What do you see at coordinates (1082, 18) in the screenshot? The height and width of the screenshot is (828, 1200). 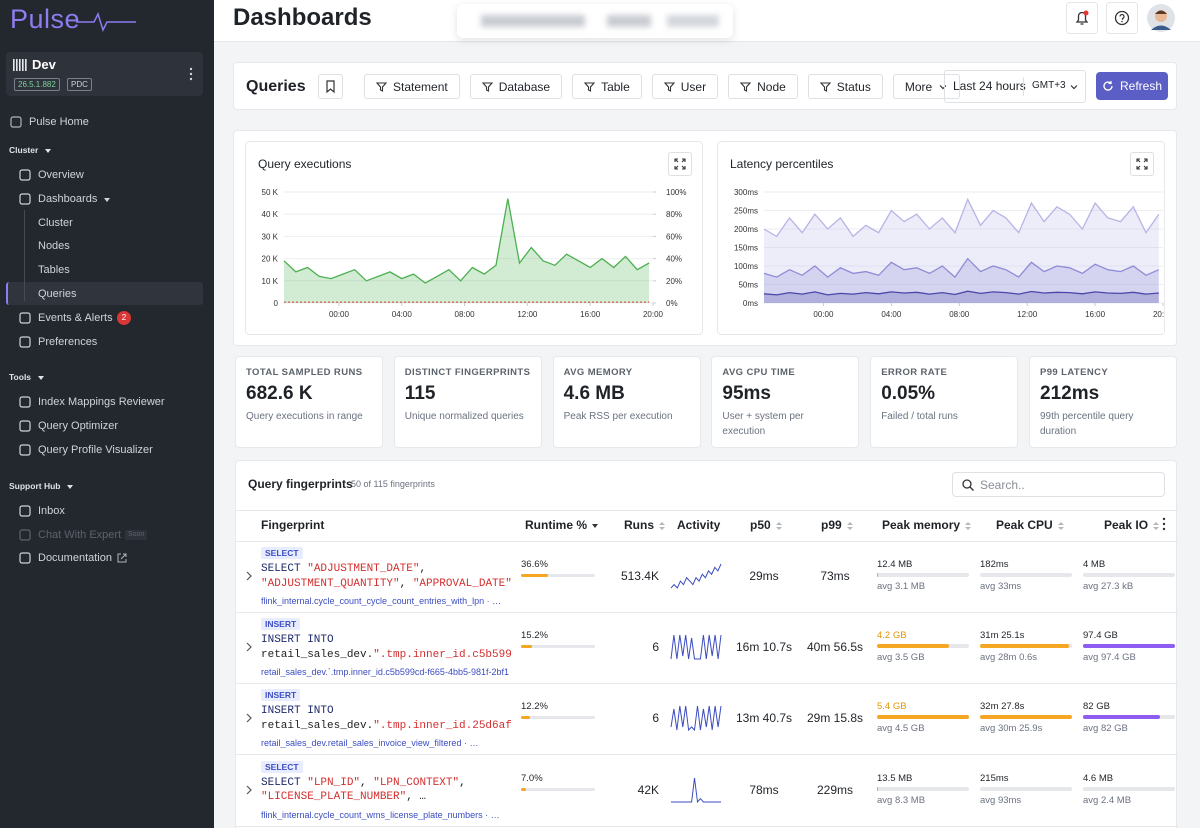 I see `notification-button` at bounding box center [1082, 18].